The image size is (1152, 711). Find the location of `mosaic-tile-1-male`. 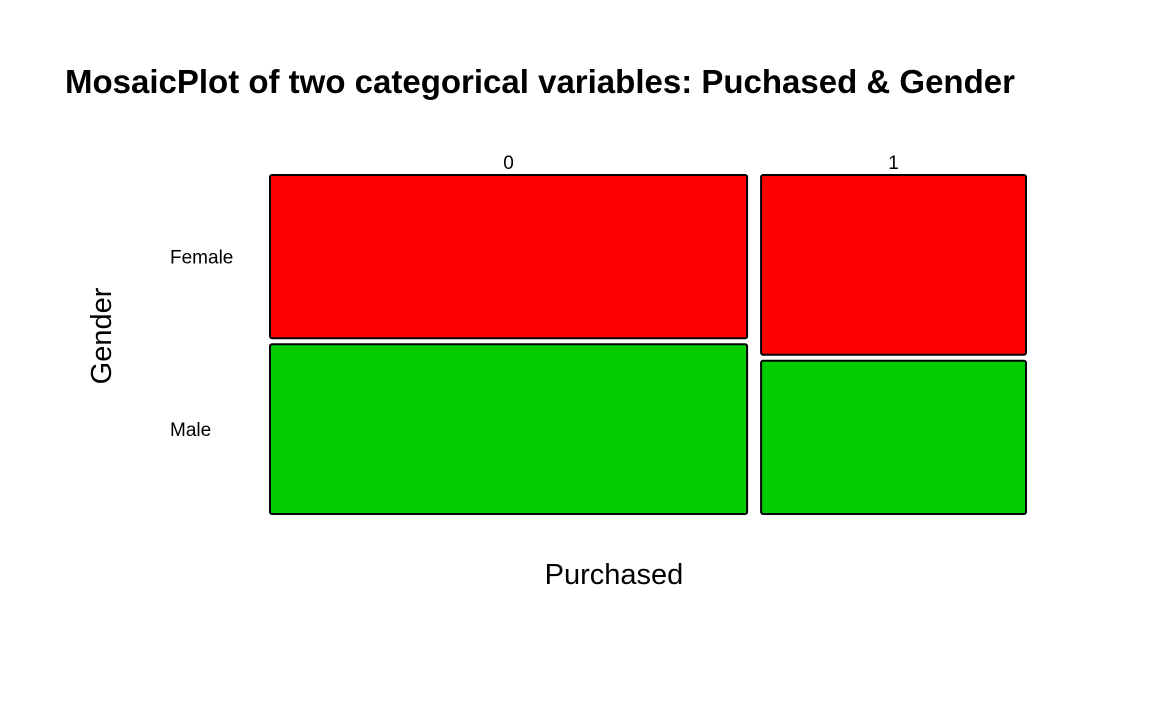

mosaic-tile-1-male is located at coordinates (893, 437).